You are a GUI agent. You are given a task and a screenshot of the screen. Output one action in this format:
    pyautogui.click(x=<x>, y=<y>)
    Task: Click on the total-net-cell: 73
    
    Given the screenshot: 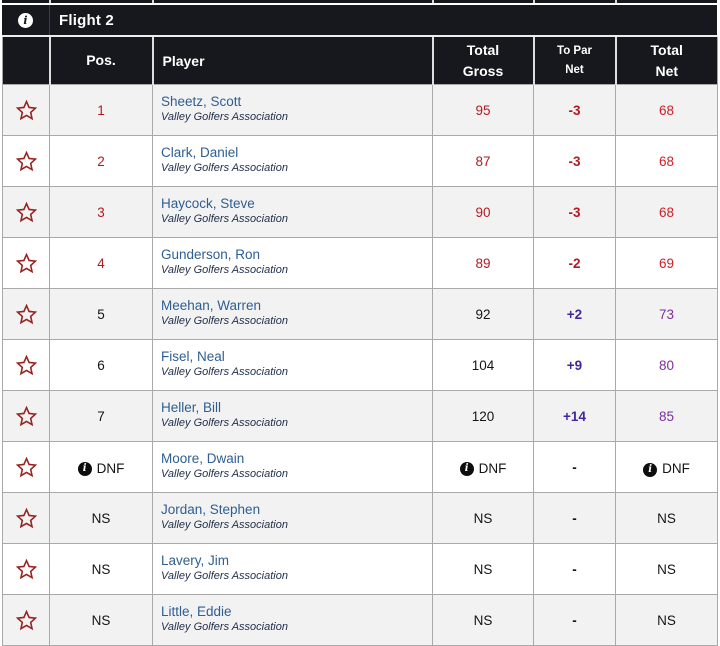 What is the action you would take?
    pyautogui.click(x=666, y=314)
    